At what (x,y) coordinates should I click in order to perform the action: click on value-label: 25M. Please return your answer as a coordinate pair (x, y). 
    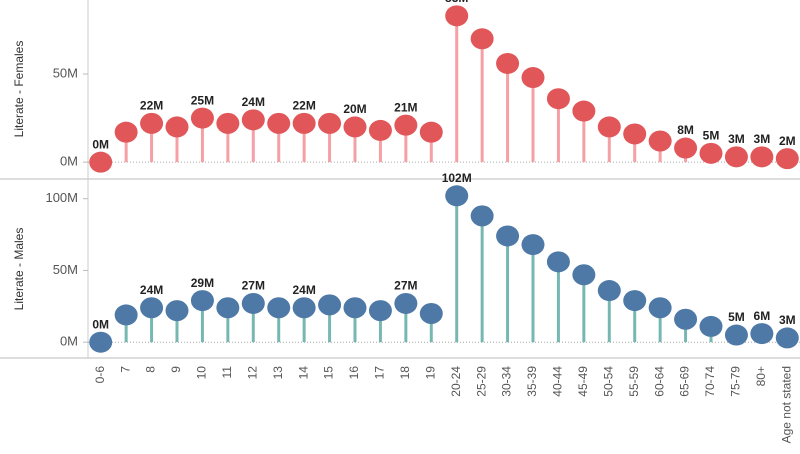
    Looking at the image, I should click on (202, 100).